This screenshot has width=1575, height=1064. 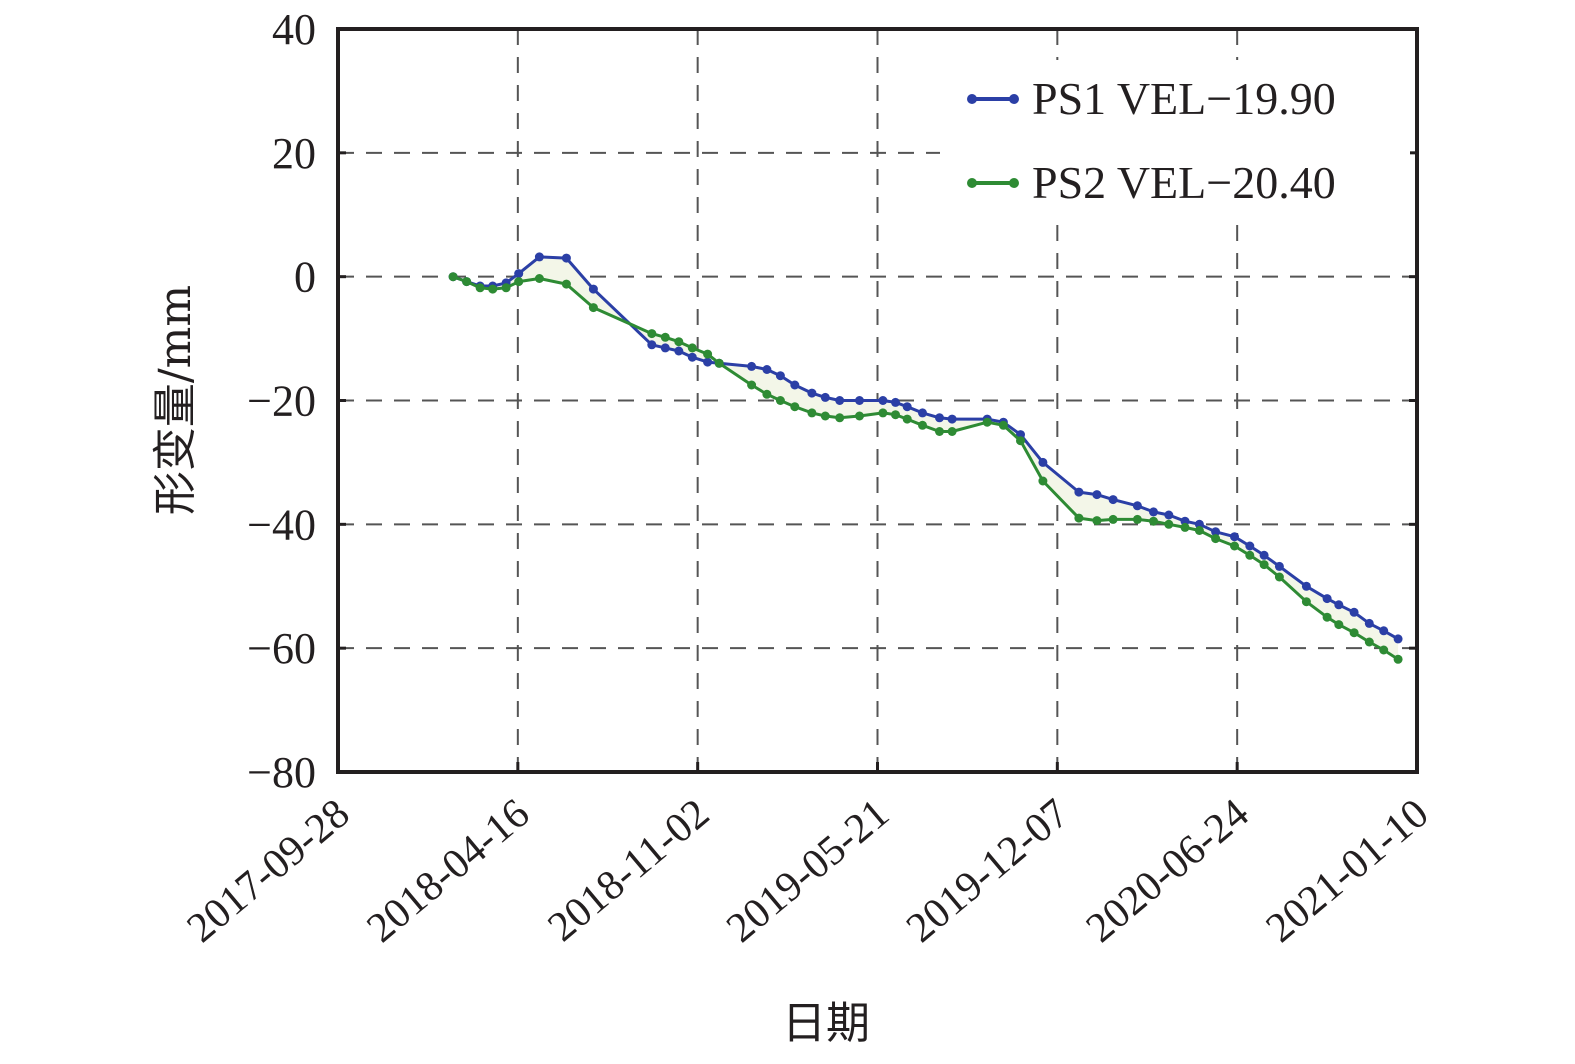 What do you see at coordinates (1184, 182) in the screenshot?
I see `legend-label-ps2: PS2 VEL−20.40` at bounding box center [1184, 182].